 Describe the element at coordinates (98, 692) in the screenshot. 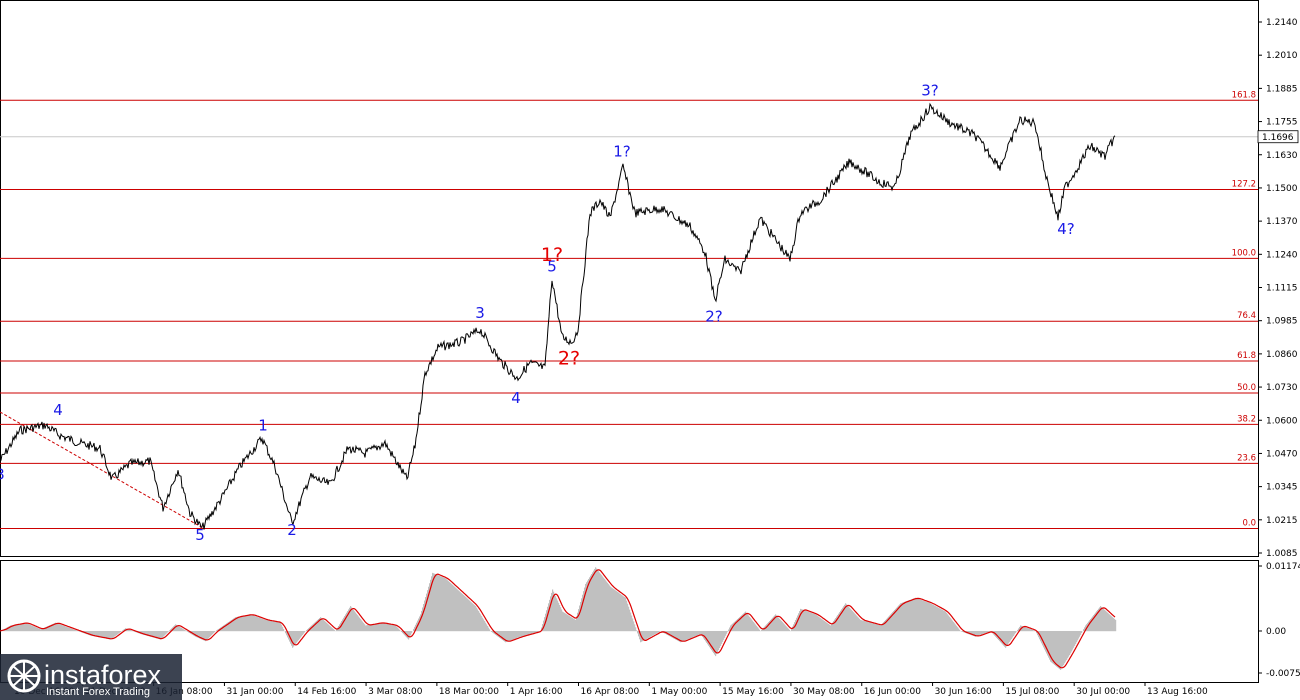

I see `logo-subtitle: Instant Forex Trading` at that location.